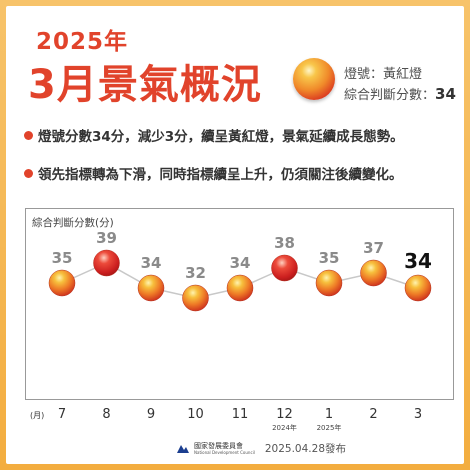 This screenshot has width=470, height=470. What do you see at coordinates (390, 95) in the screenshot?
I see `score-label: 綜合判斷分數：` at bounding box center [390, 95].